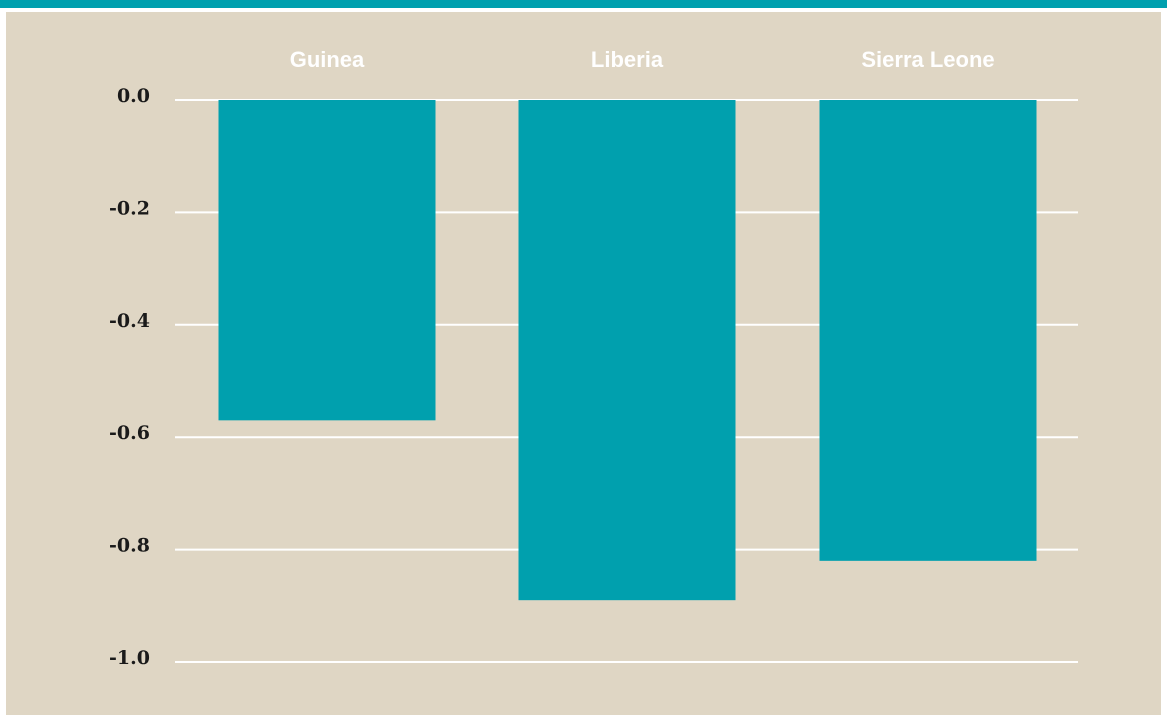 The height and width of the screenshot is (715, 1167). What do you see at coordinates (133, 96) in the screenshot?
I see `y-tick-label: 0.0` at bounding box center [133, 96].